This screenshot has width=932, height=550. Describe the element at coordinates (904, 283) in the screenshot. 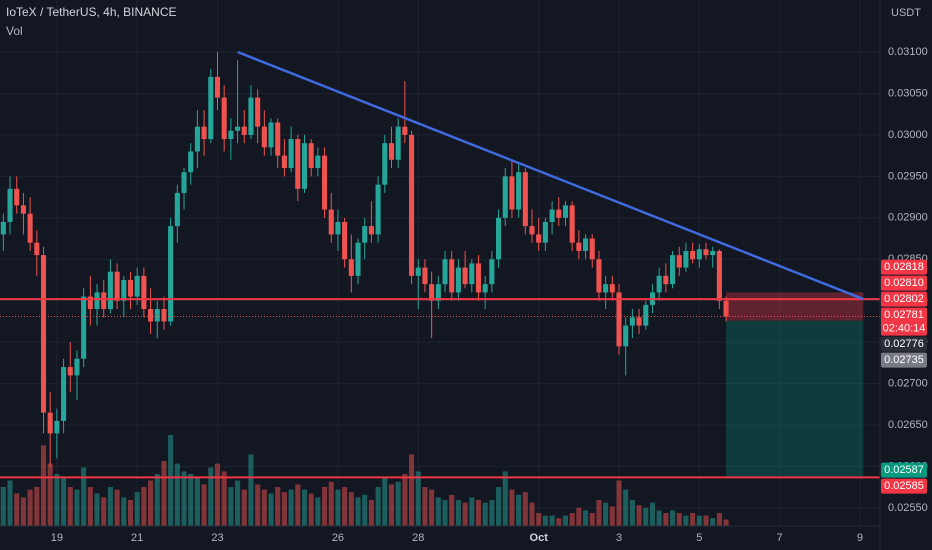

I see `price-label-bg` at that location.